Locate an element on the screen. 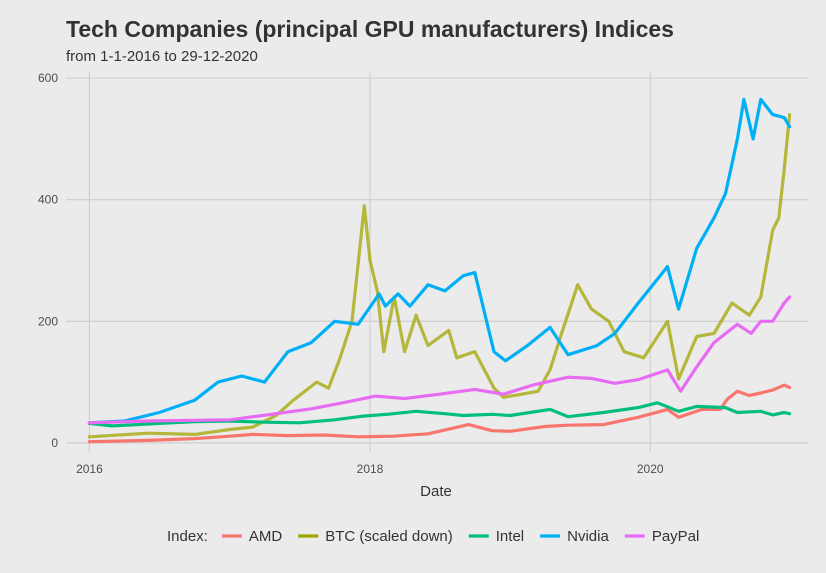 The width and height of the screenshot is (826, 573). x-tick-label: 2020 is located at coordinates (650, 469).